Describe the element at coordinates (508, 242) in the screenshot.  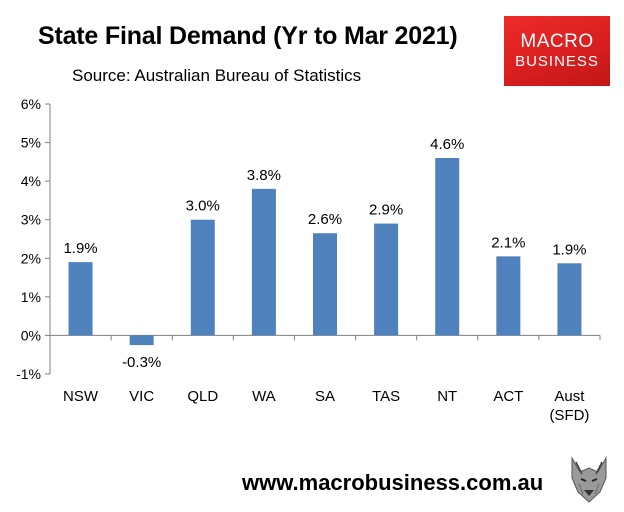
I see `data-label: 2.1%` at that location.